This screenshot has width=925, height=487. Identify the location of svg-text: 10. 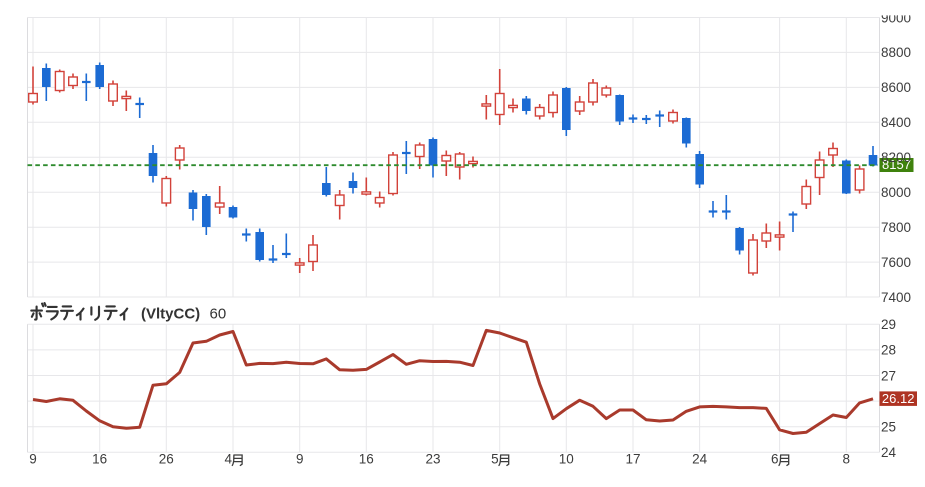
(566, 459).